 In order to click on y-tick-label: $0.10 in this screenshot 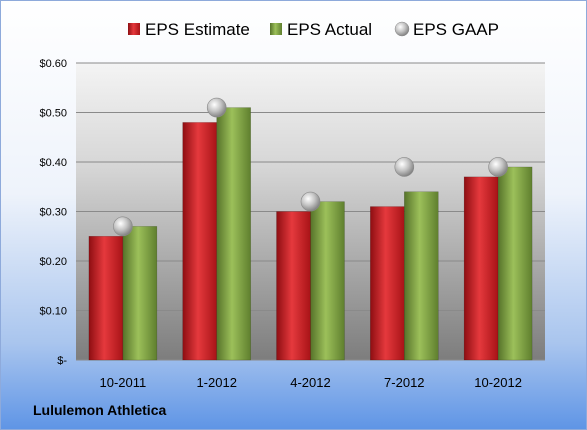, I will do `click(53, 312)`.